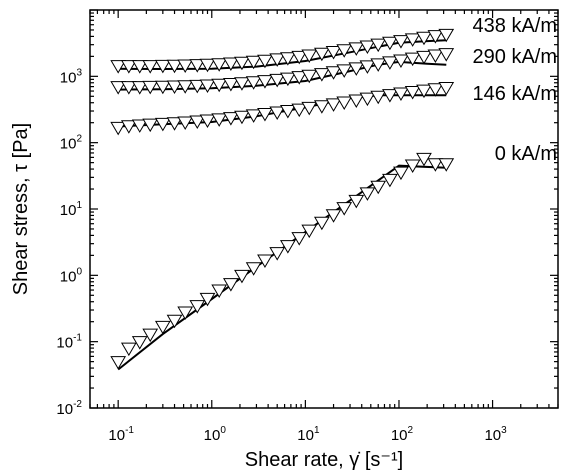 This screenshot has width=566, height=475. What do you see at coordinates (79, 205) in the screenshot?
I see `y-tick-label-3-exp: 1` at bounding box center [79, 205].